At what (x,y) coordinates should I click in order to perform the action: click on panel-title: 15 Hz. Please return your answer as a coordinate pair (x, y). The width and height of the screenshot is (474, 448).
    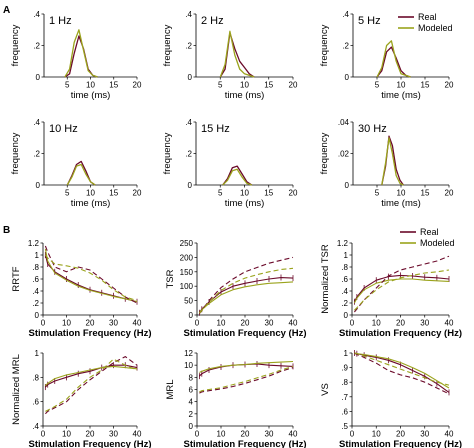
    Looking at the image, I should click on (215, 129).